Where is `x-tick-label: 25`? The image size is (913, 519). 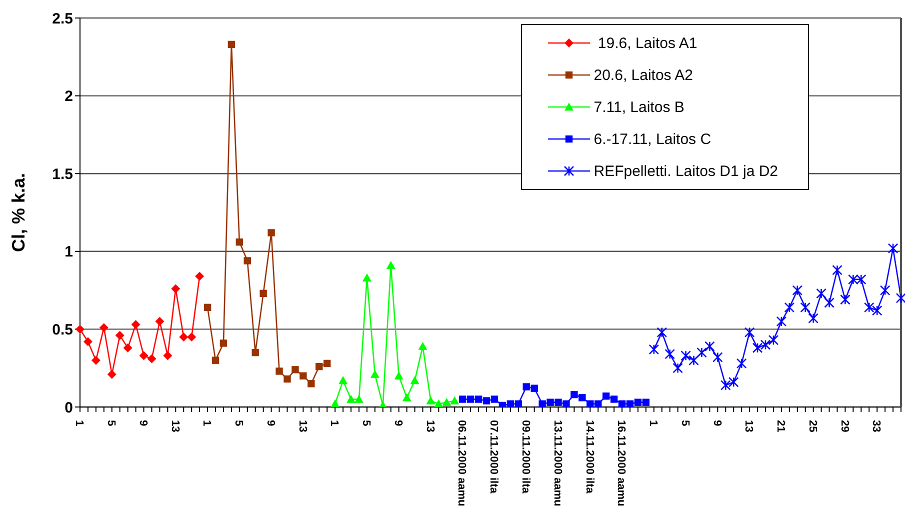
x-tick-label: 25 is located at coordinates (812, 426).